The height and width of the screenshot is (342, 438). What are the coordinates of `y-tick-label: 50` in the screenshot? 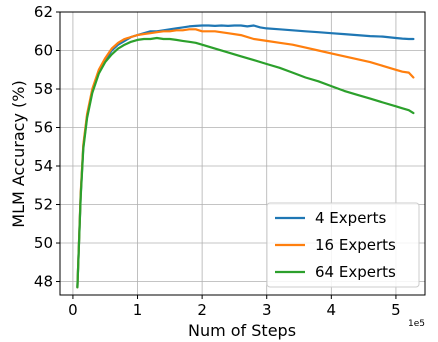 It's located at (43, 243).